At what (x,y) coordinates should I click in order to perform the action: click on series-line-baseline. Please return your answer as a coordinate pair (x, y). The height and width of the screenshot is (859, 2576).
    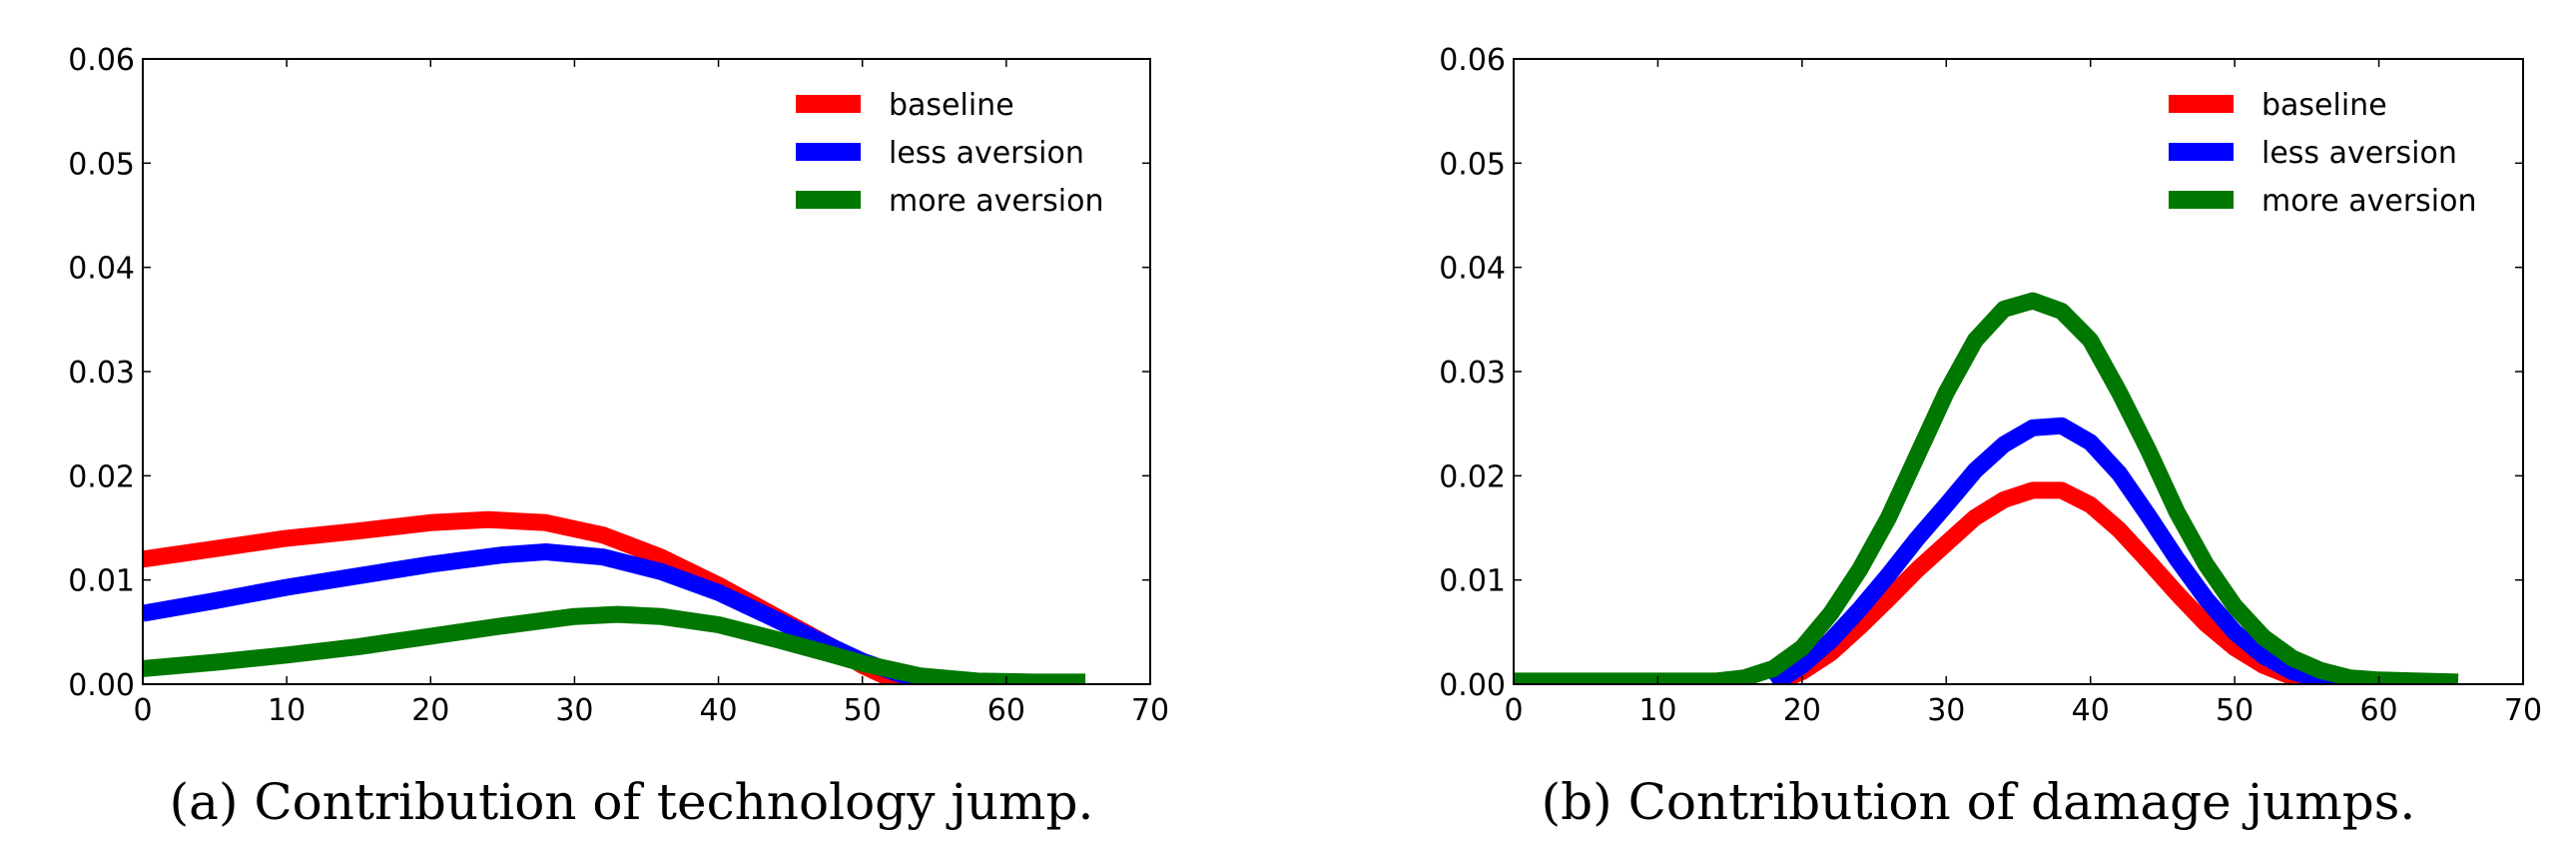
    Looking at the image, I should click on (2052, 582).